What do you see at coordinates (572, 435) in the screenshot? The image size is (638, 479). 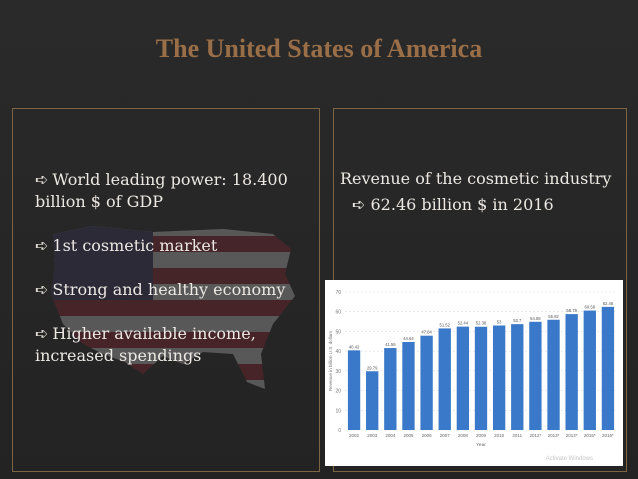 I see `x-tick-label: 2014*` at bounding box center [572, 435].